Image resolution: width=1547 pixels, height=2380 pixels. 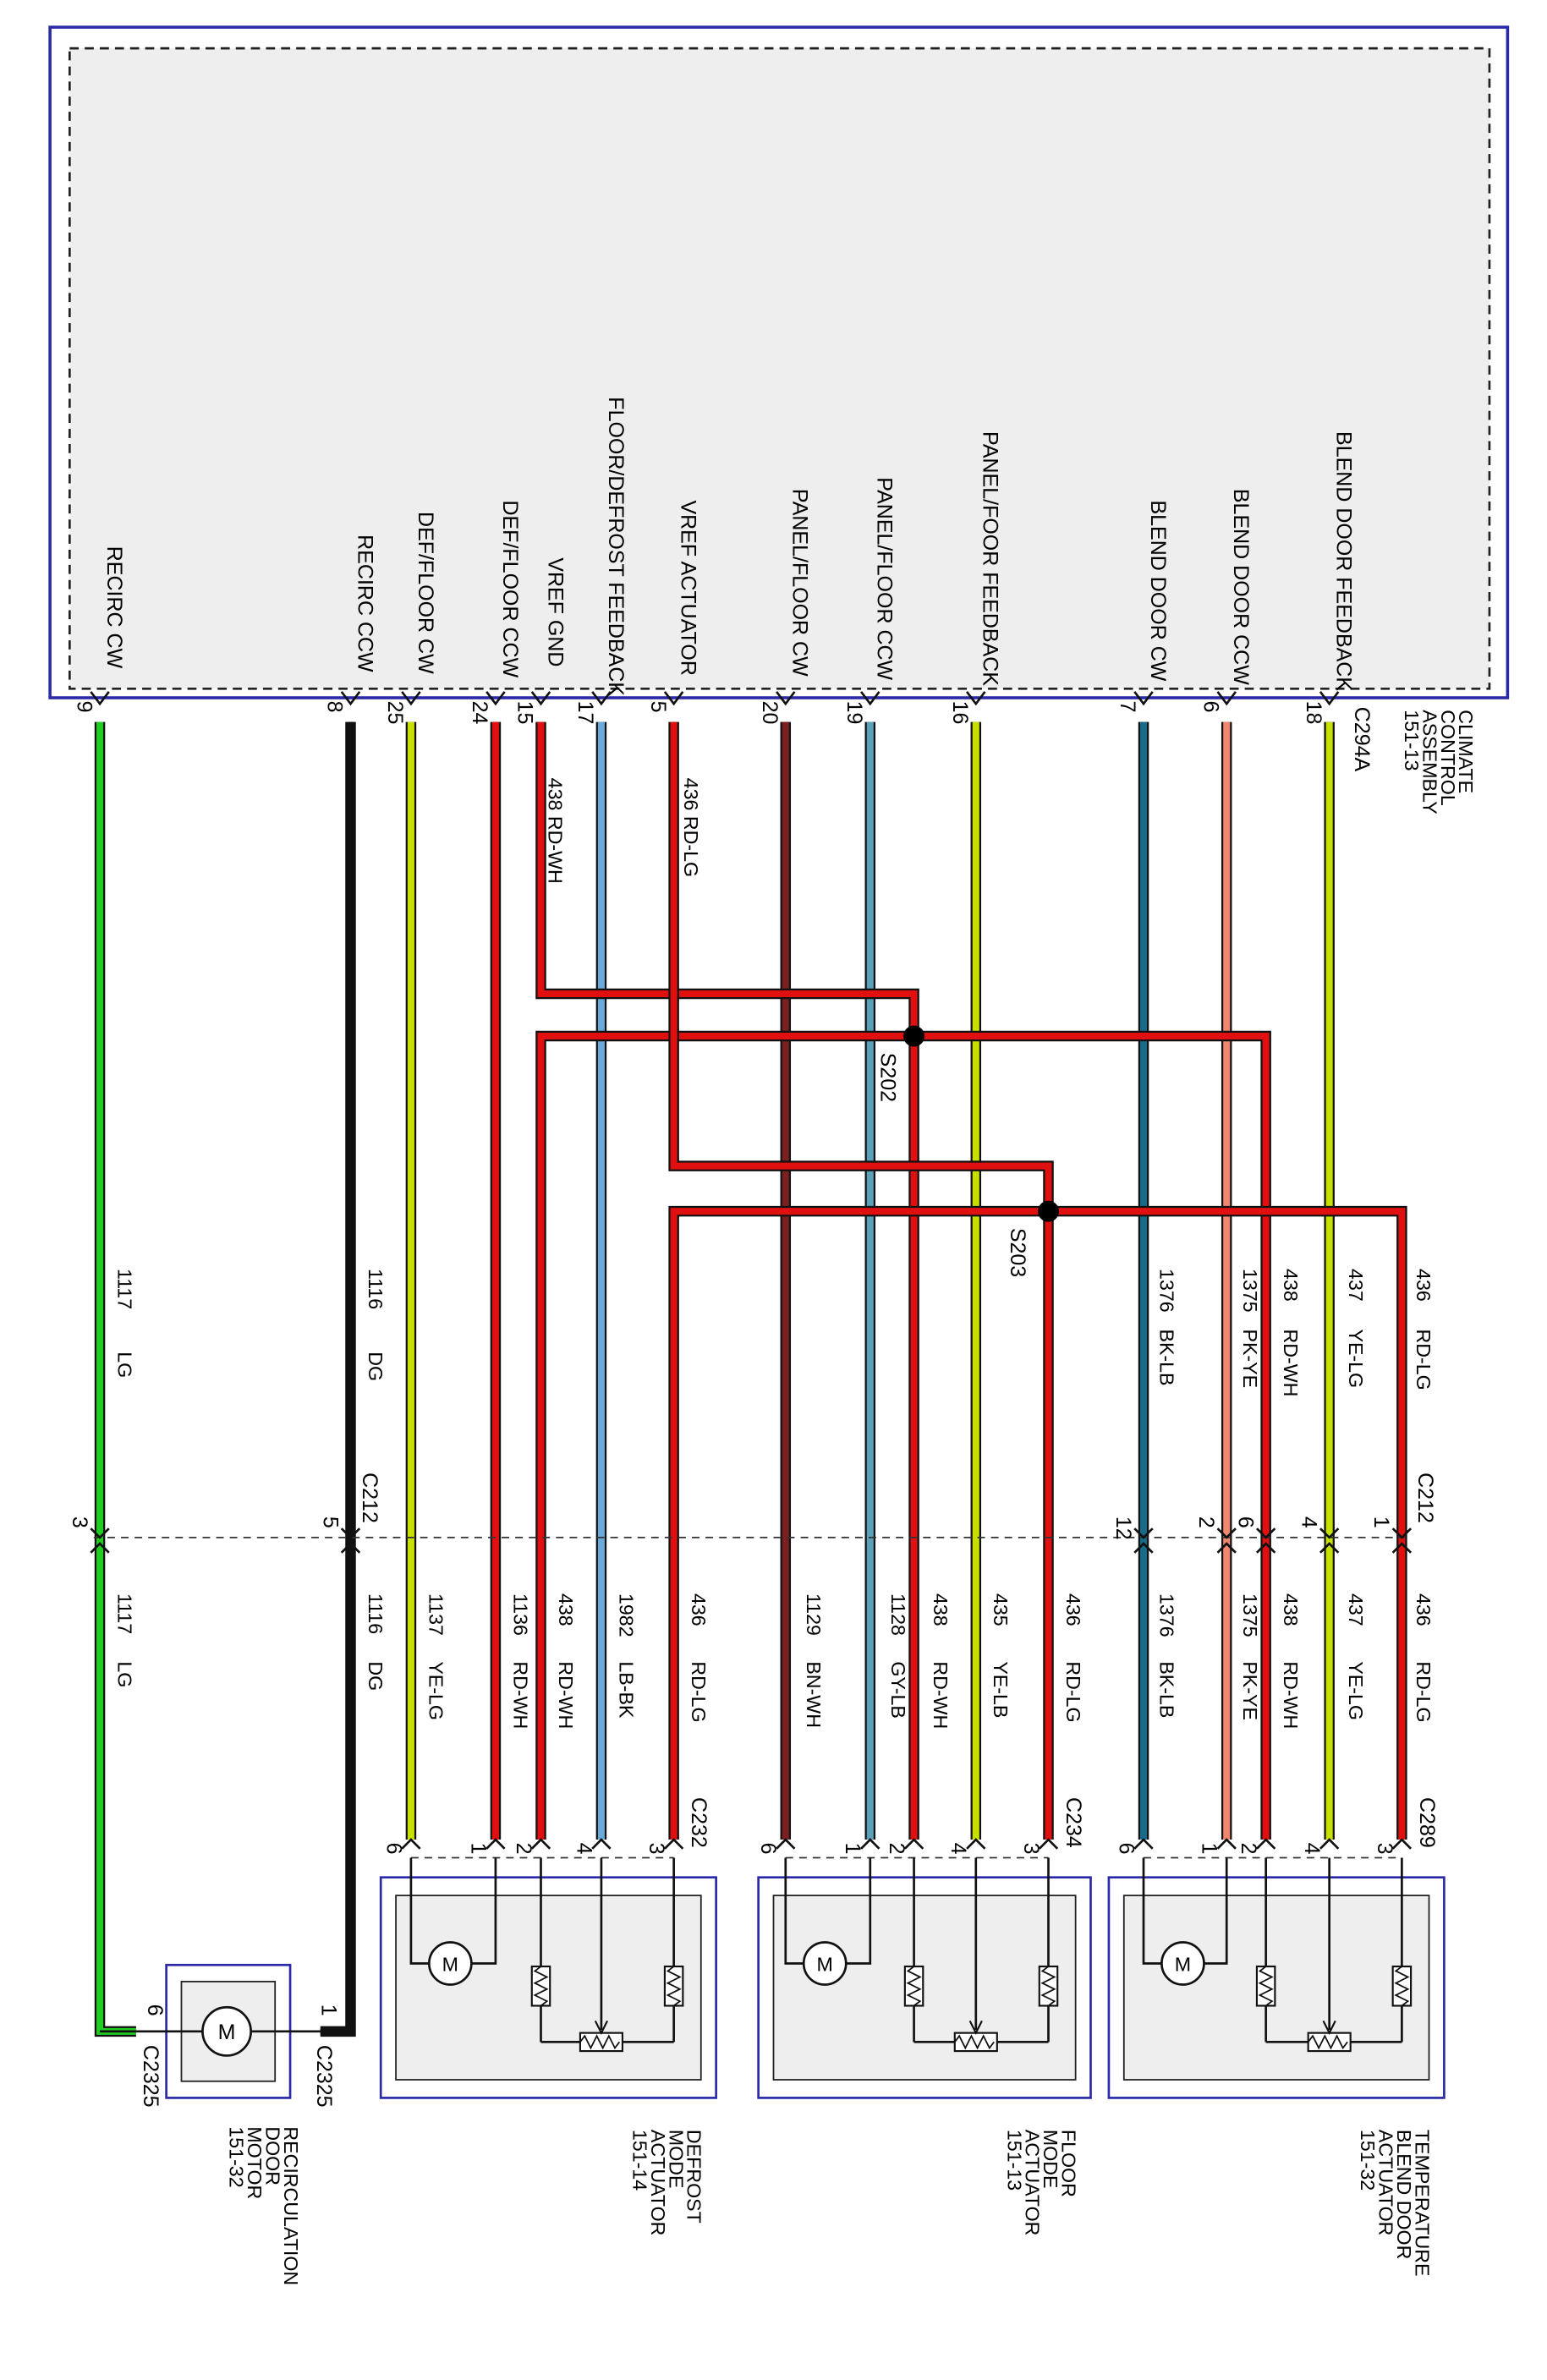 I want to click on actuator-motor-symbol-1: M, so click(x=825, y=1964).